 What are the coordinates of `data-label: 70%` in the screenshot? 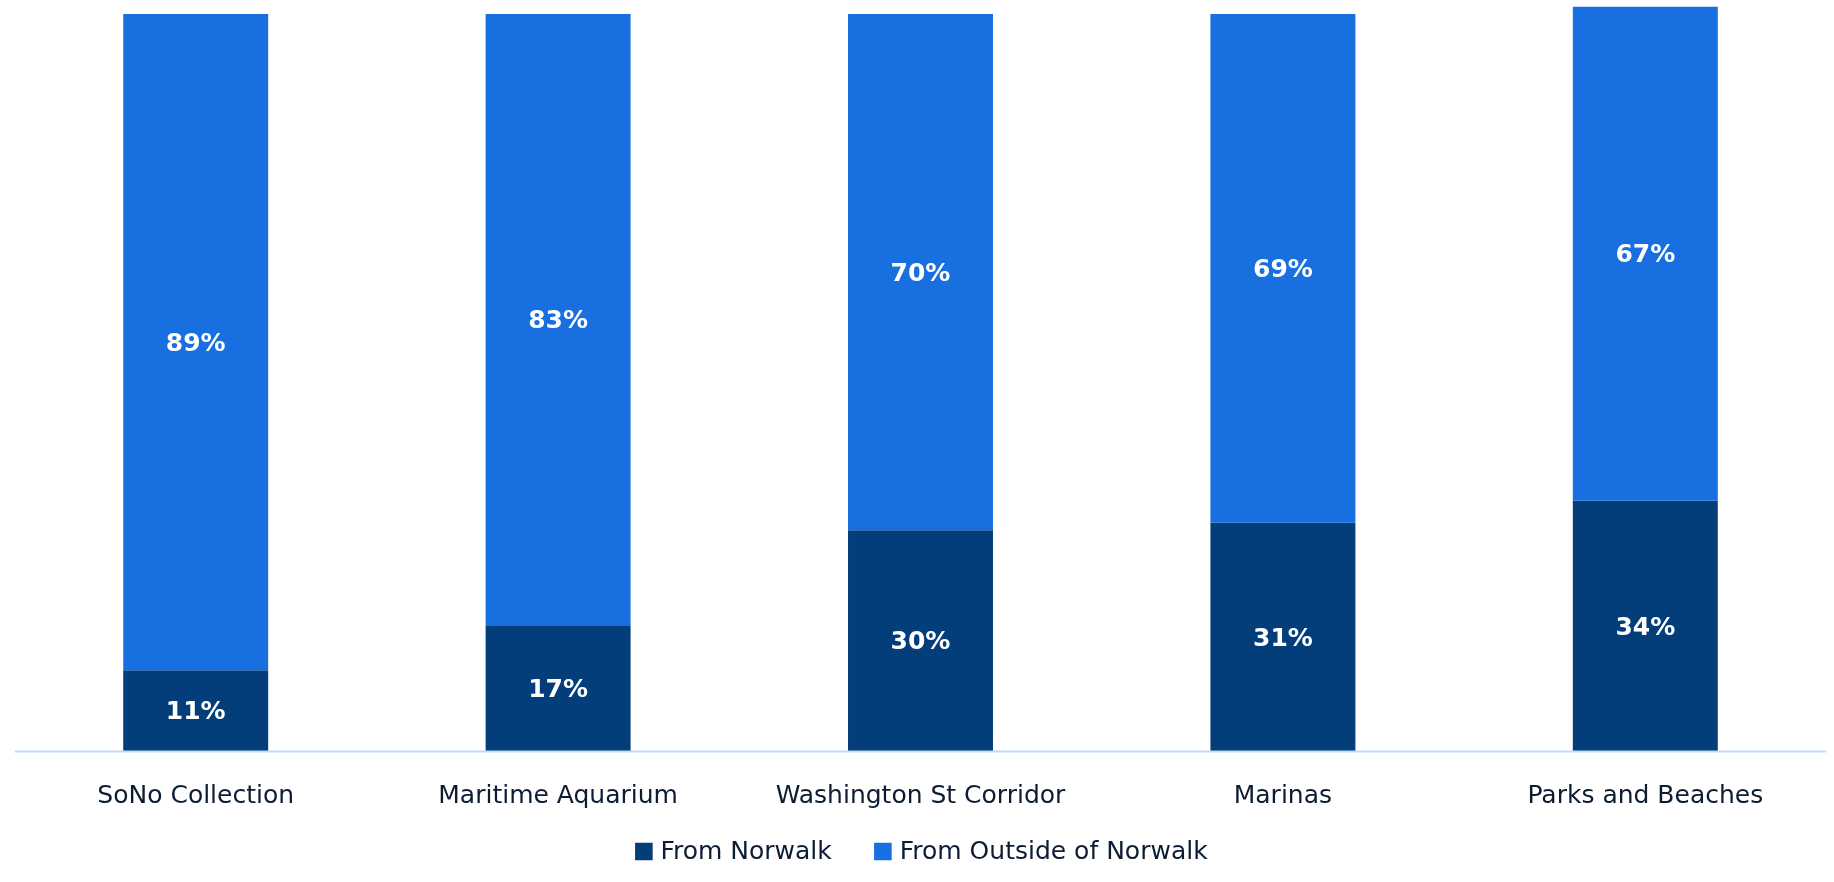 It's located at (920, 272).